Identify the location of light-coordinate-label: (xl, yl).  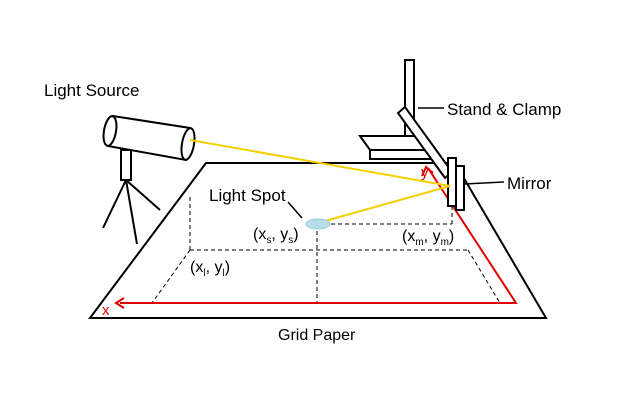
(210, 269).